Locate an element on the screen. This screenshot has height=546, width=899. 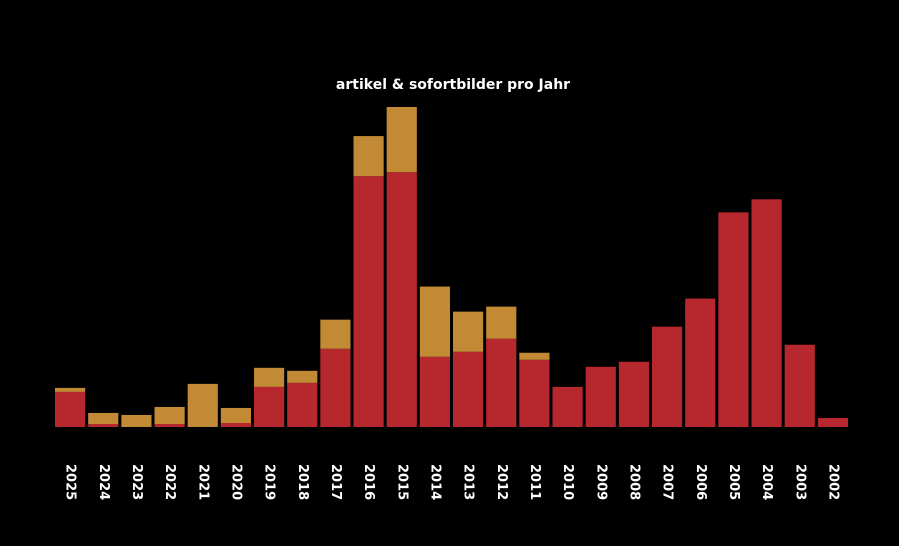
x-tick-label-2009: 2009 is located at coordinates (600, 482).